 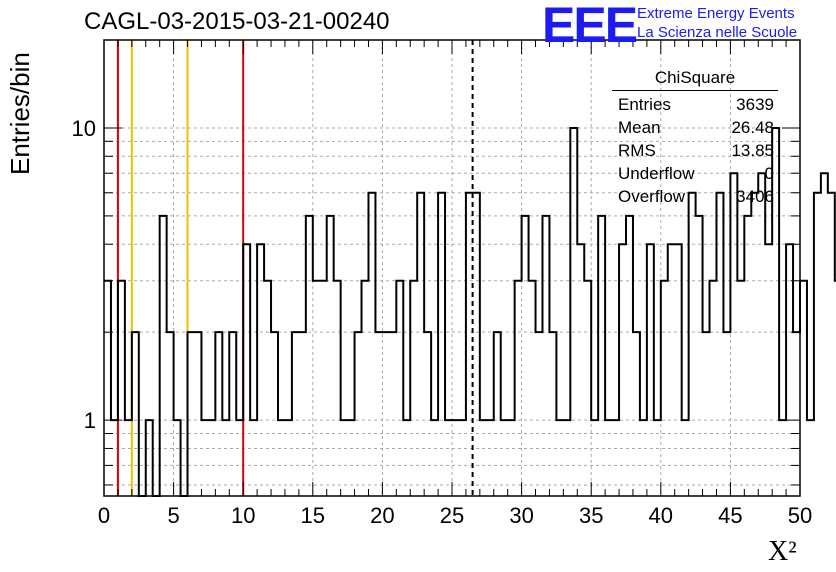 What do you see at coordinates (782, 551) in the screenshot?
I see `x-axis-label: X²` at bounding box center [782, 551].